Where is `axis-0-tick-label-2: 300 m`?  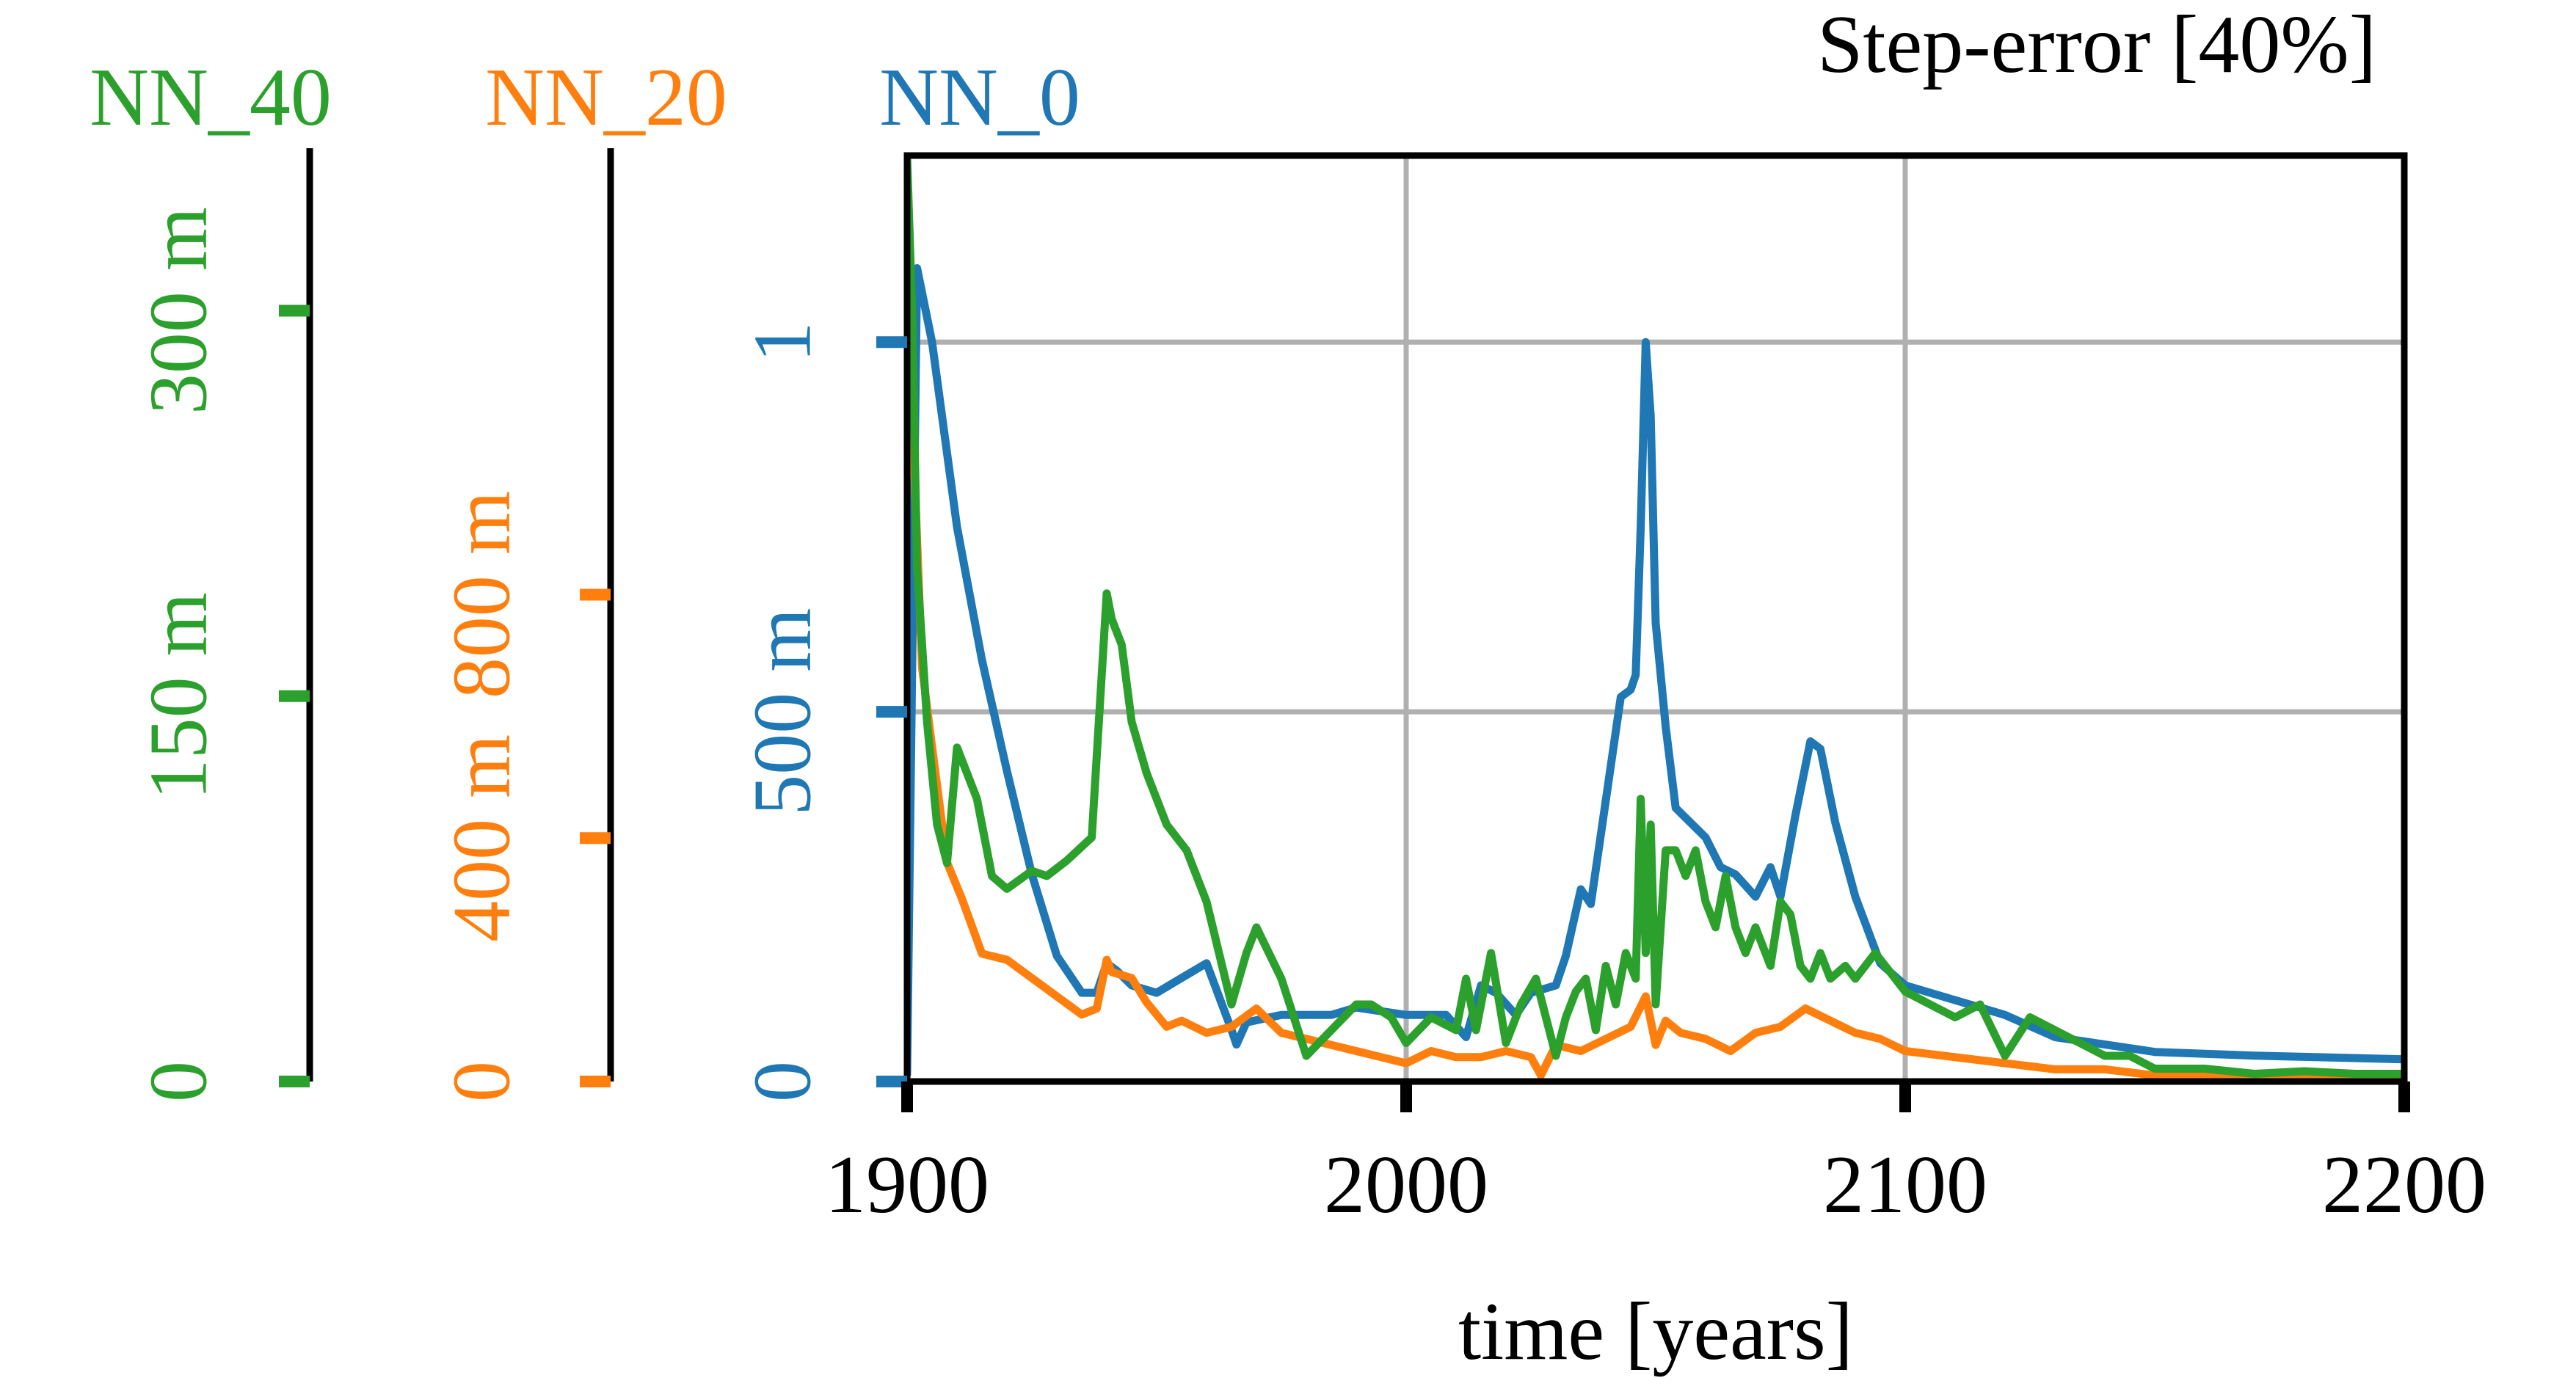
axis-0-tick-label-2: 300 m is located at coordinates (179, 311).